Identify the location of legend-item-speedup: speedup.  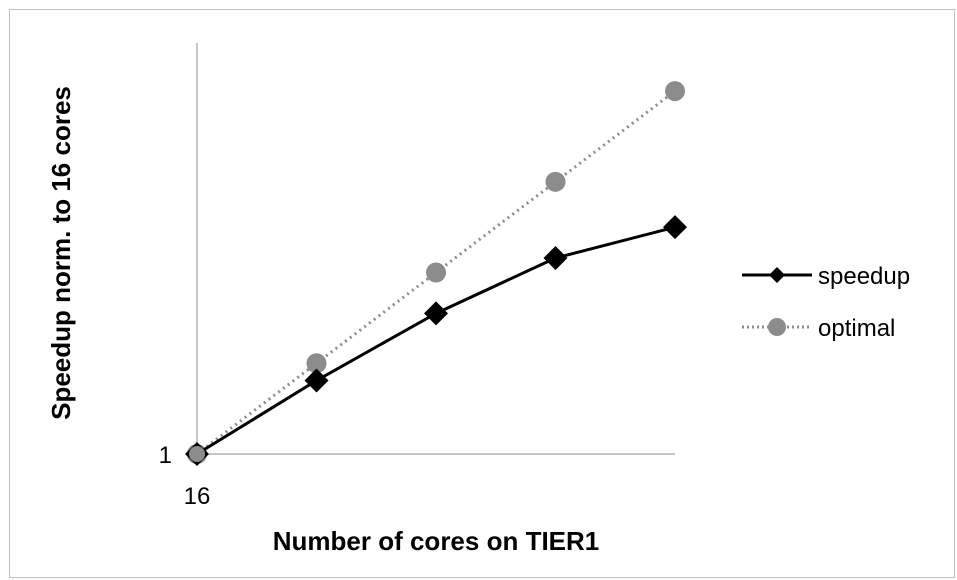
(826, 276).